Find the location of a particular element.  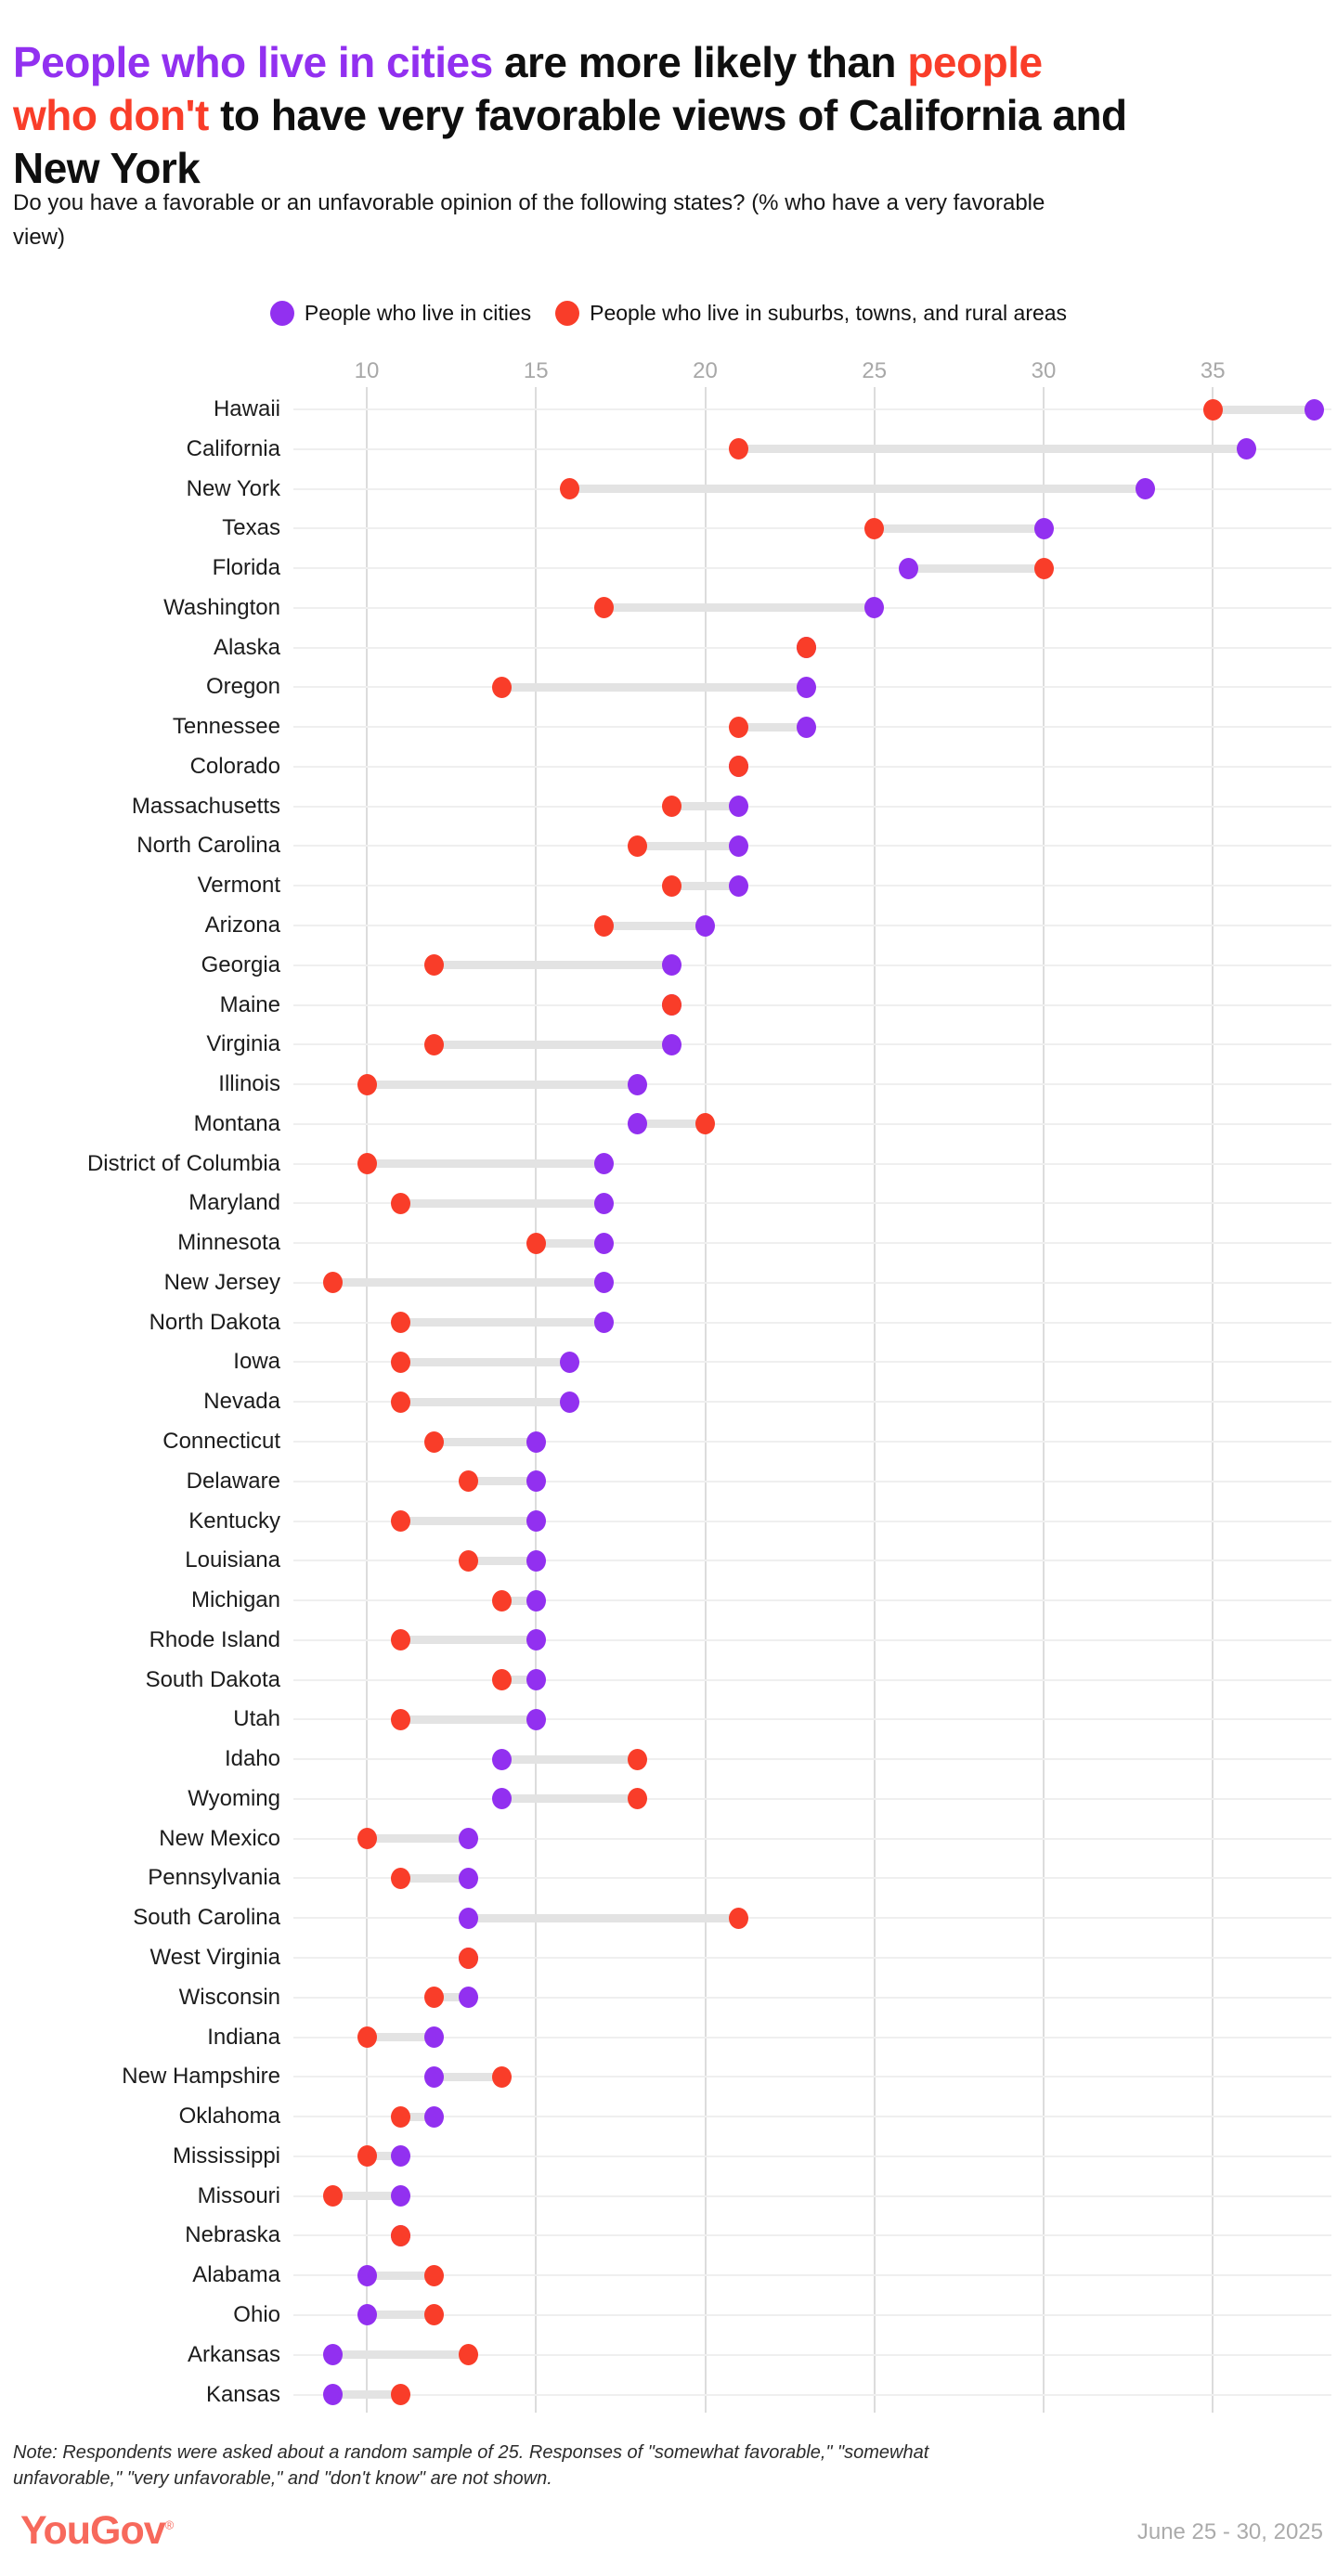

state-label: North Dakota is located at coordinates (214, 1322).